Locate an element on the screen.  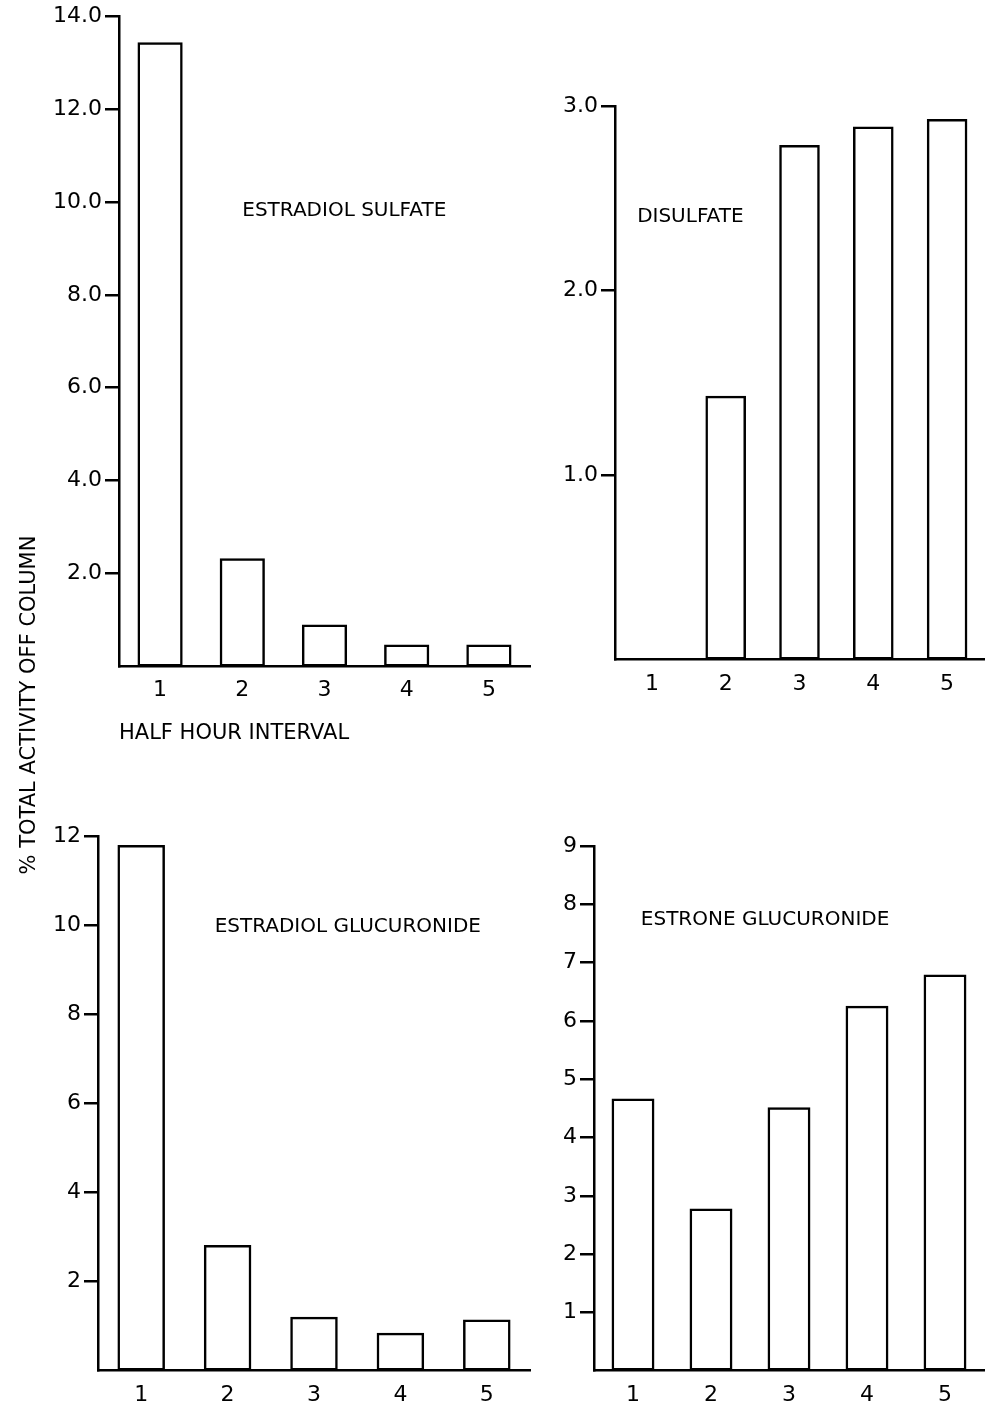
y-tick-label: 14.0 is located at coordinates (77, 14).